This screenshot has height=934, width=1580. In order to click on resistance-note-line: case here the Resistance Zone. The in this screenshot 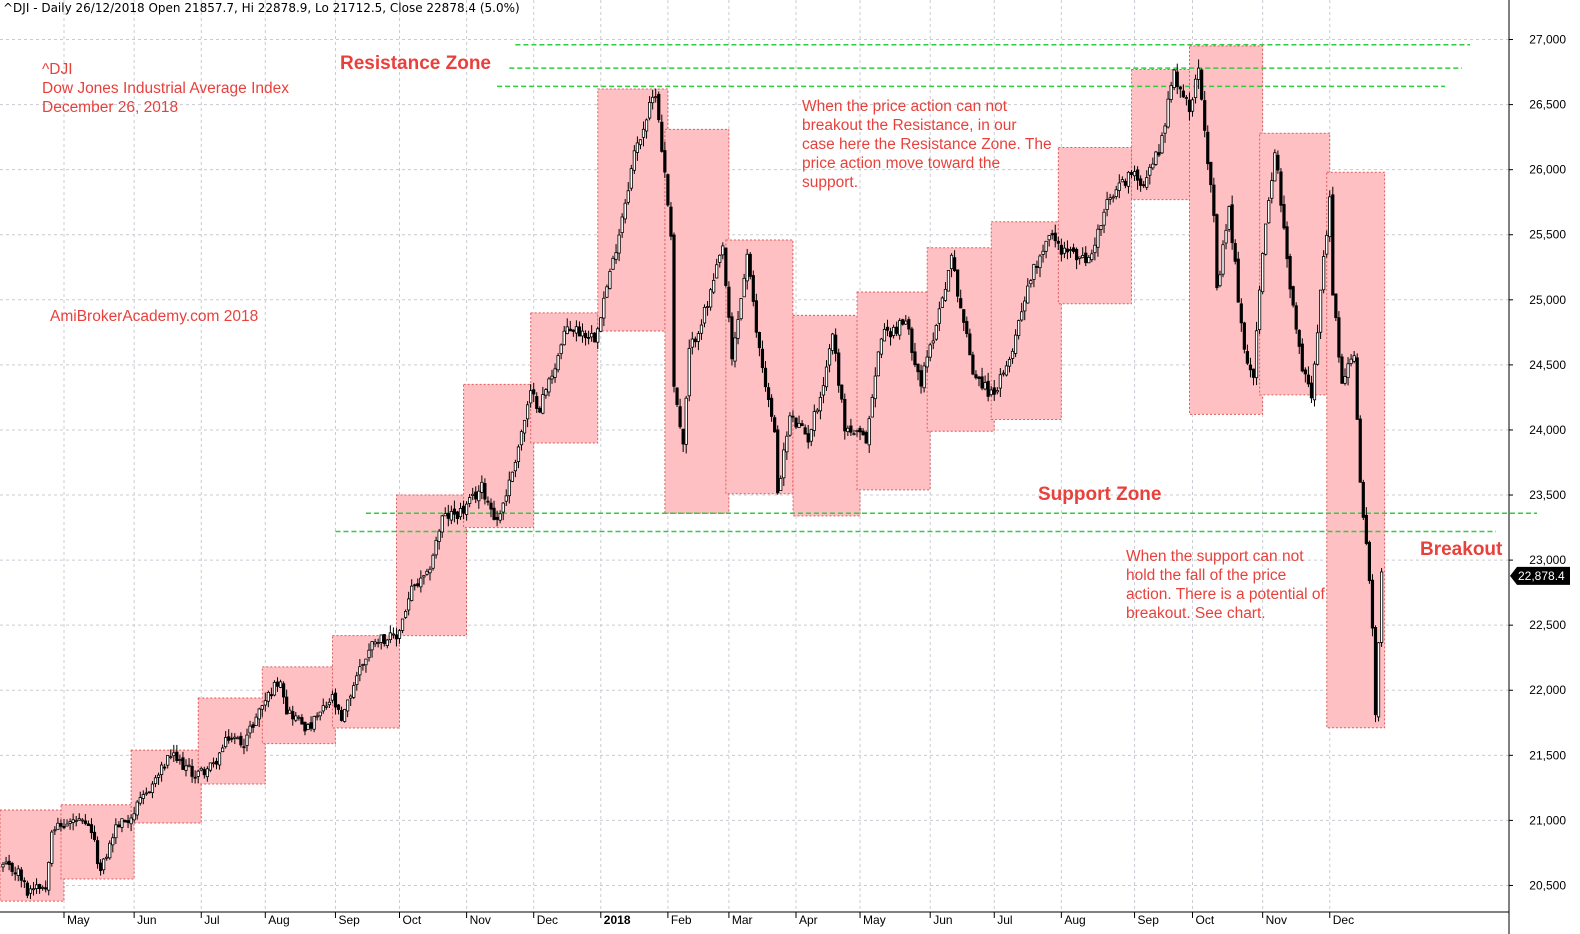, I will do `click(927, 144)`.